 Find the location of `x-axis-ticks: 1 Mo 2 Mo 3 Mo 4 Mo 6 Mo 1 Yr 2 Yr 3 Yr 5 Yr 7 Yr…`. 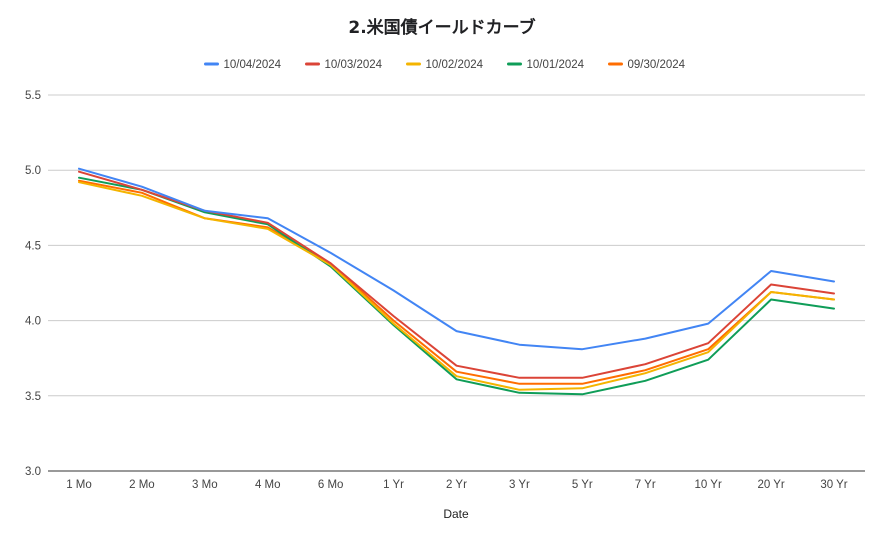

x-axis-ticks: 1 Mo 2 Mo 3 Mo 4 Mo 6 Mo 1 Yr 2 Yr 3 Yr 5 Yr 7 Yr… is located at coordinates (457, 485).